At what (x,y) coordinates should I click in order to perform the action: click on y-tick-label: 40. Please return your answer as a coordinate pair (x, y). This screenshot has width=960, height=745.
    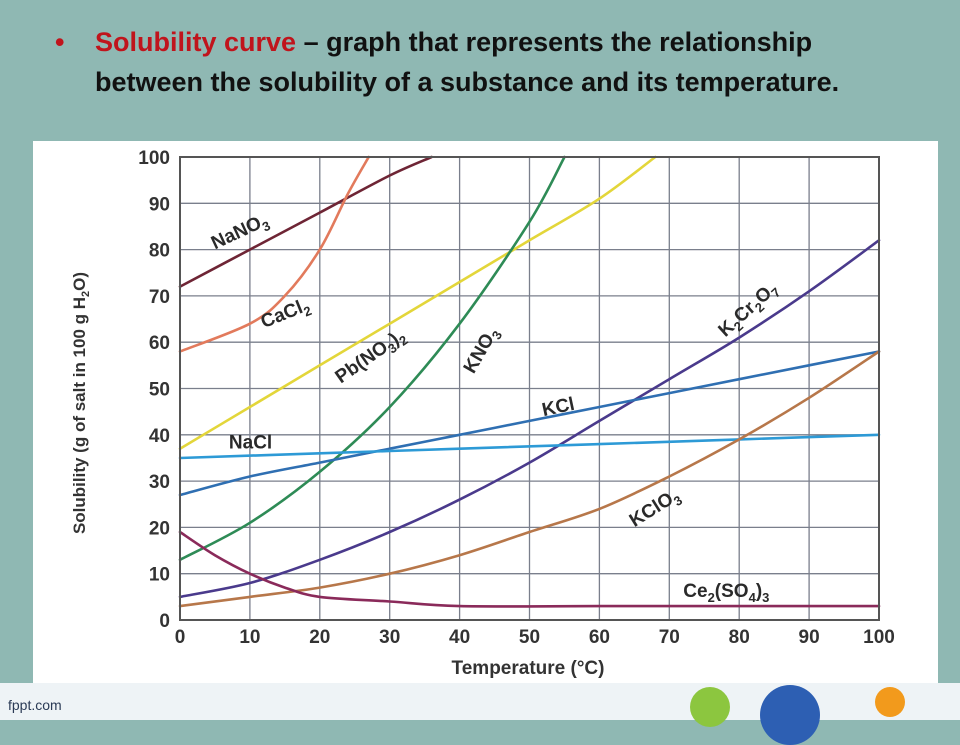
    Looking at the image, I should click on (159, 436).